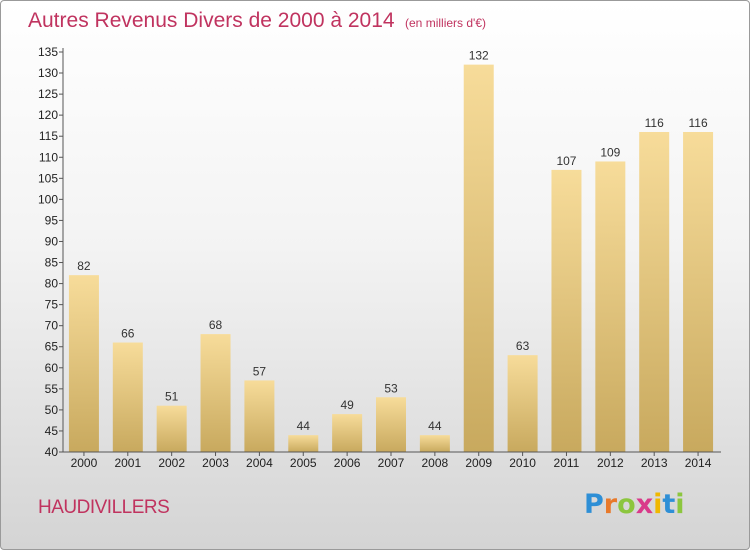 The image size is (750, 550). Describe the element at coordinates (48, 136) in the screenshot. I see `y-tick-label: 115` at that location.